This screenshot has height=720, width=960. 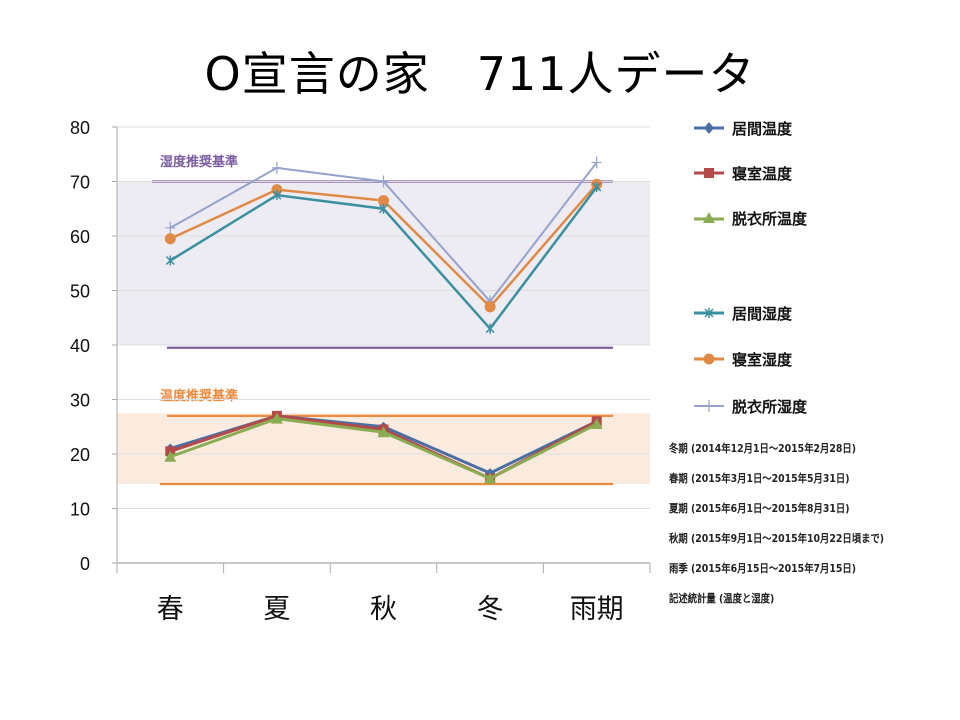 I want to click on note-rainy: 雨季 (2015年6月15日～2015年7月15日), so click(x=763, y=568).